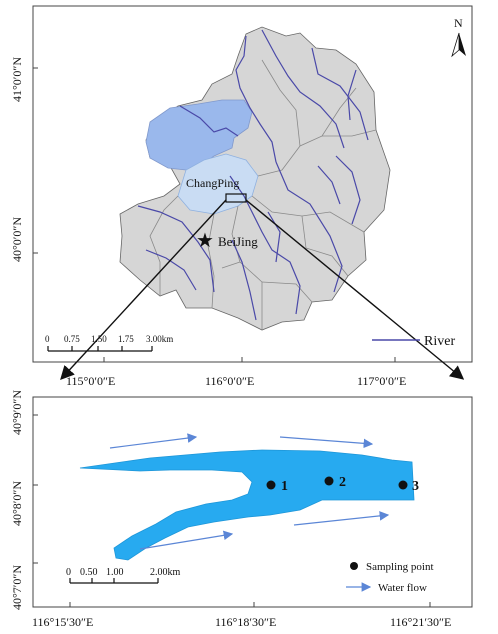  I want to click on sampling-legend-dot, so click(354, 566).